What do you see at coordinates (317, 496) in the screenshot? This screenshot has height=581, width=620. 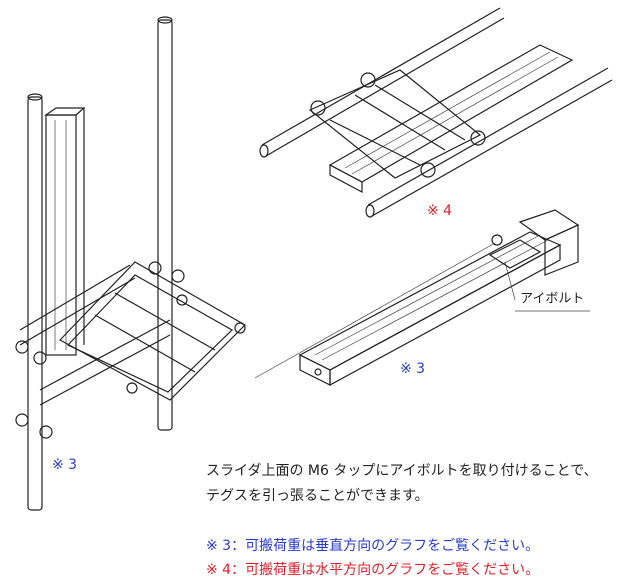 I see `description-line: テグスを引っ張ることができます。` at bounding box center [317, 496].